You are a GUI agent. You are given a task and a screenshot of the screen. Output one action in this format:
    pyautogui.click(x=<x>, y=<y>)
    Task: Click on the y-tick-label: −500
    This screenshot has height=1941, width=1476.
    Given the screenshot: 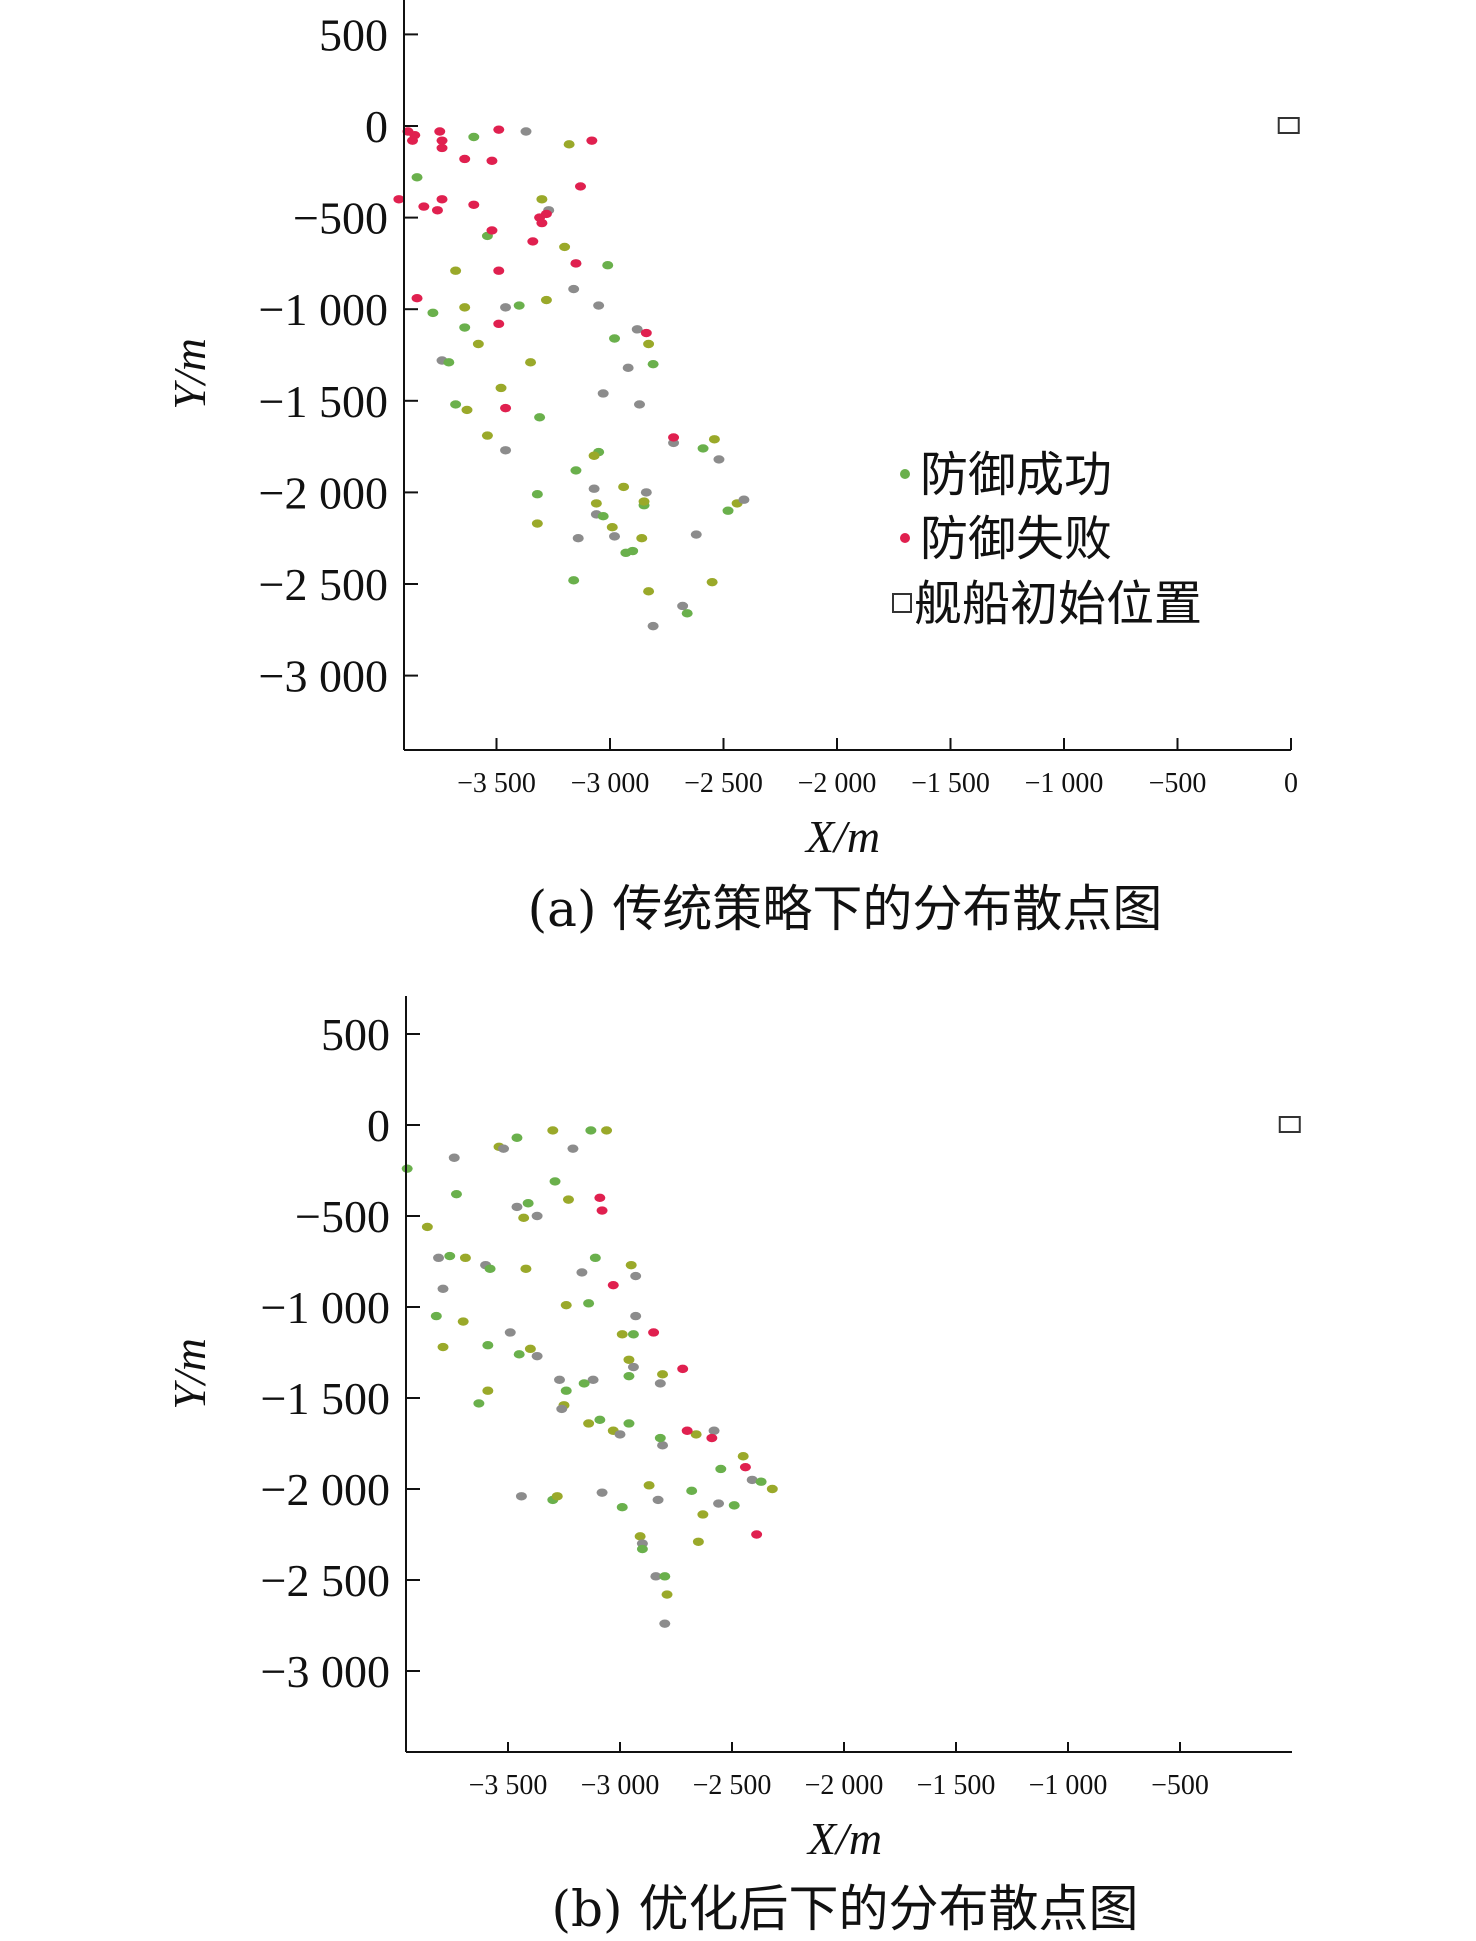 What is the action you would take?
    pyautogui.click(x=342, y=1216)
    